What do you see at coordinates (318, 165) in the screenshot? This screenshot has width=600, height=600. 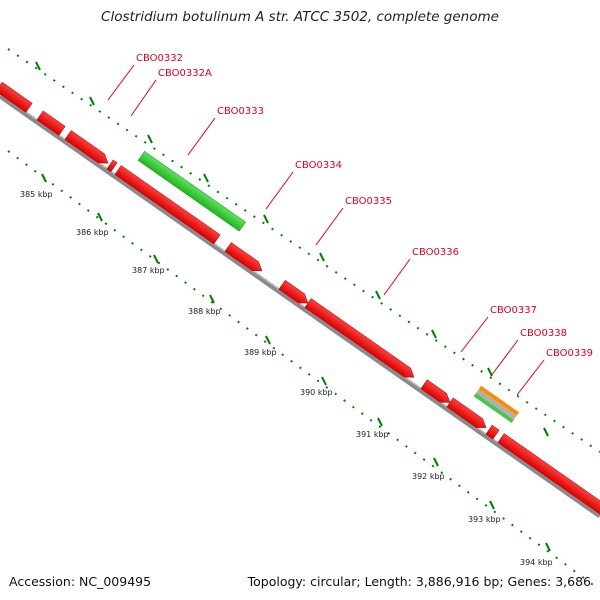 I see `gene-label: CBO0334` at bounding box center [318, 165].